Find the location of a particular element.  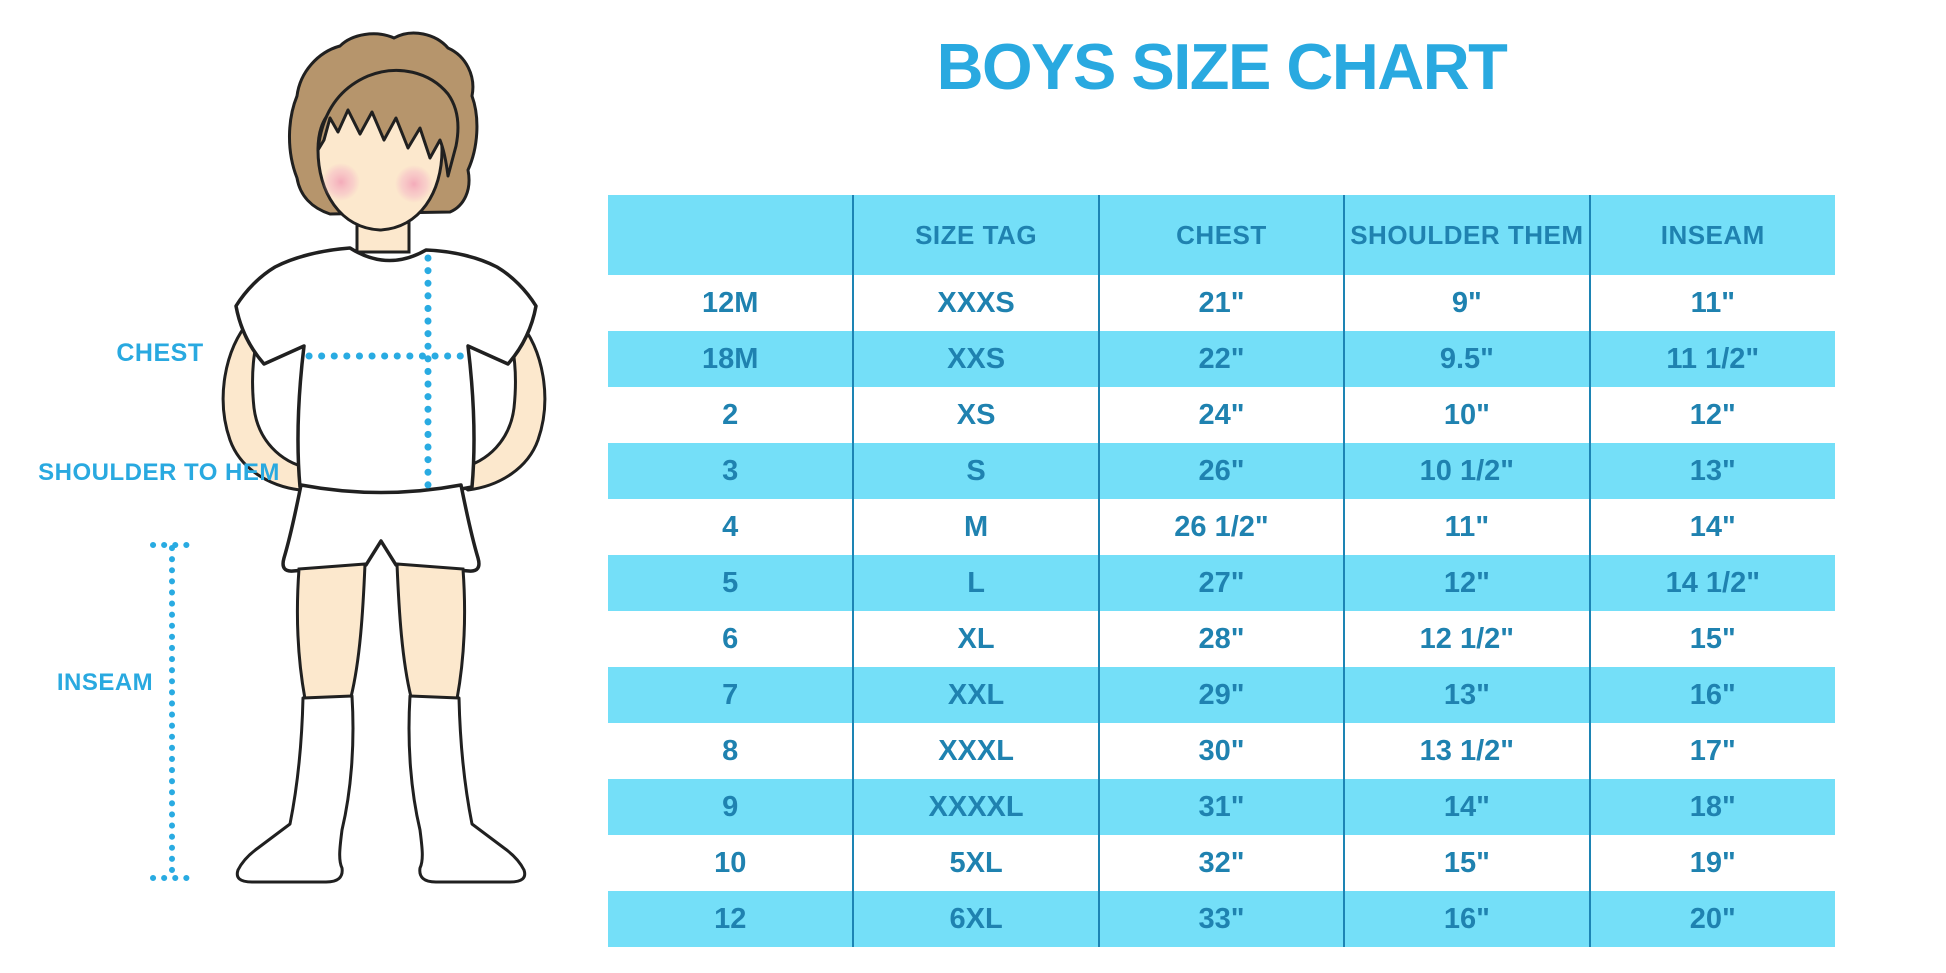

table-row: 12M XXXS 21" 9" 11" is located at coordinates (1221, 303).